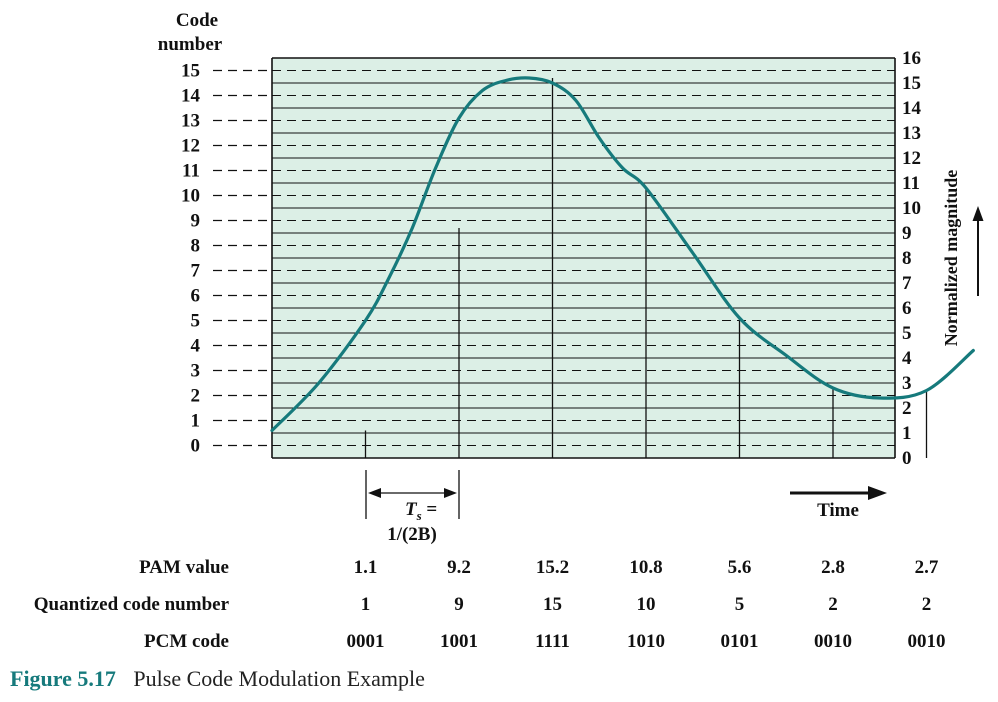 The image size is (998, 702). I want to click on right-axis-arrow, so click(978, 251).